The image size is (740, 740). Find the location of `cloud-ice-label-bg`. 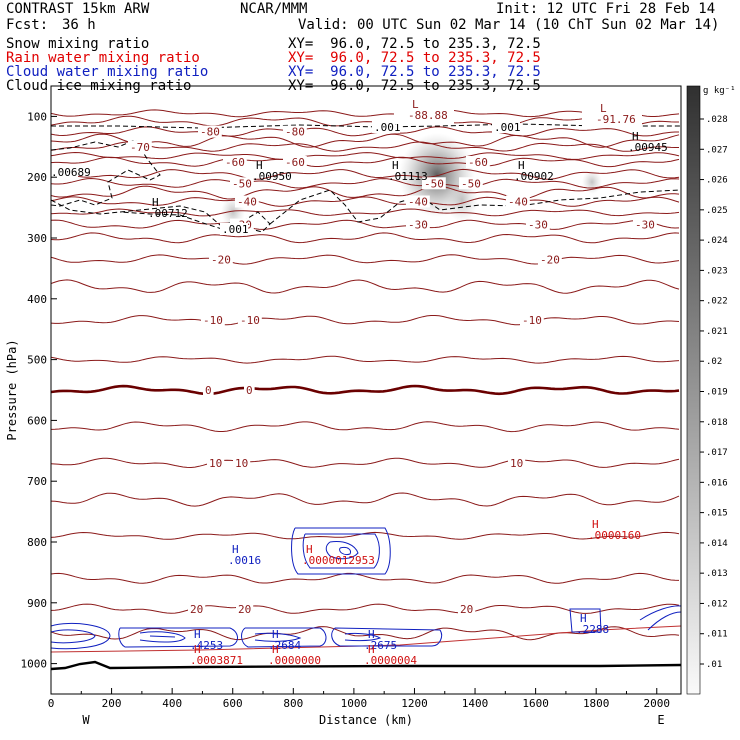

cloud-ice-label-bg is located at coordinates (506, 127).